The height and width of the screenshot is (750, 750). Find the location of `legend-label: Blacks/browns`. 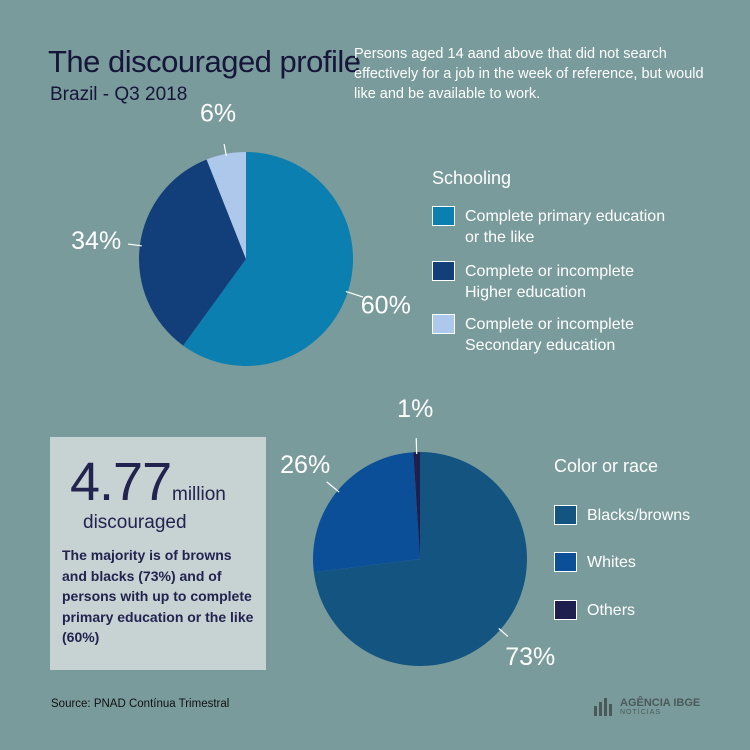

legend-label: Blacks/browns is located at coordinates (639, 515).